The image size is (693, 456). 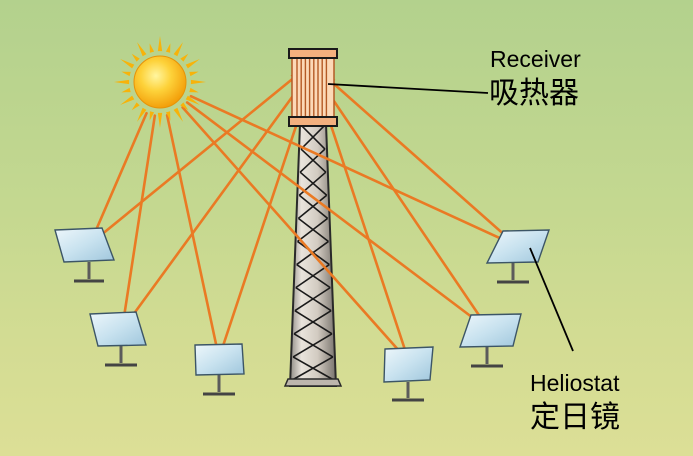 What do you see at coordinates (575, 383) in the screenshot?
I see `heliostat-label-en: Heliostat` at bounding box center [575, 383].